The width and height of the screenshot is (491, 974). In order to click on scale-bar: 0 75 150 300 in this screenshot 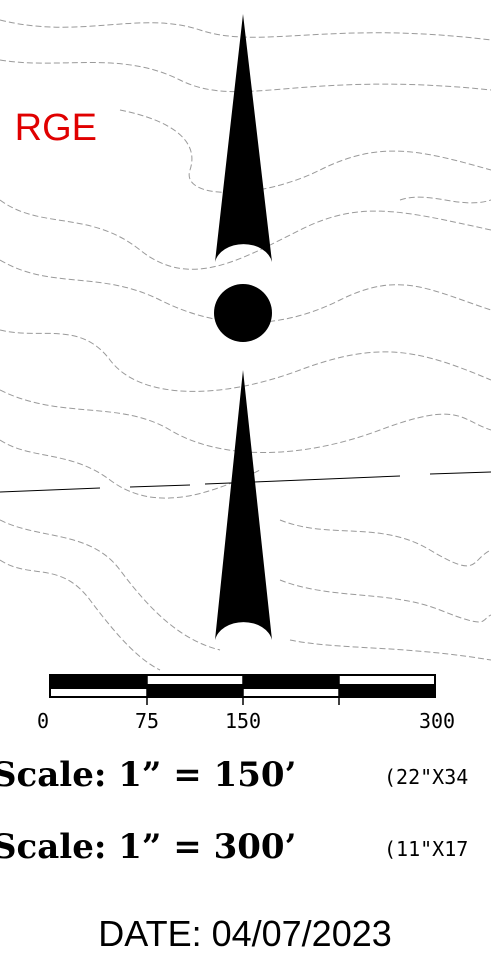, I will do `click(246, 703)`.